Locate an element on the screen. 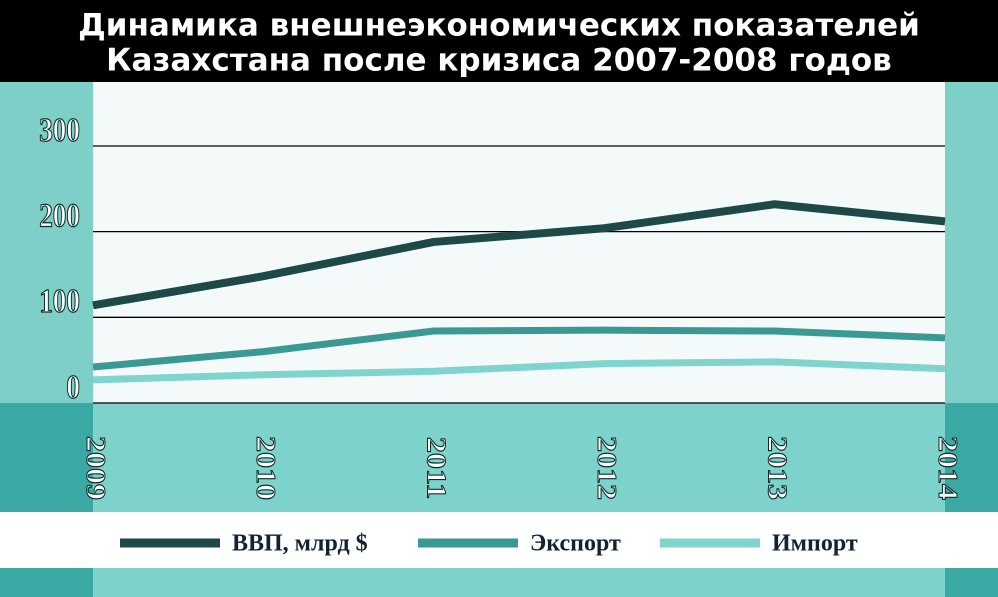  y-tick-label: 300 is located at coordinates (59, 130).